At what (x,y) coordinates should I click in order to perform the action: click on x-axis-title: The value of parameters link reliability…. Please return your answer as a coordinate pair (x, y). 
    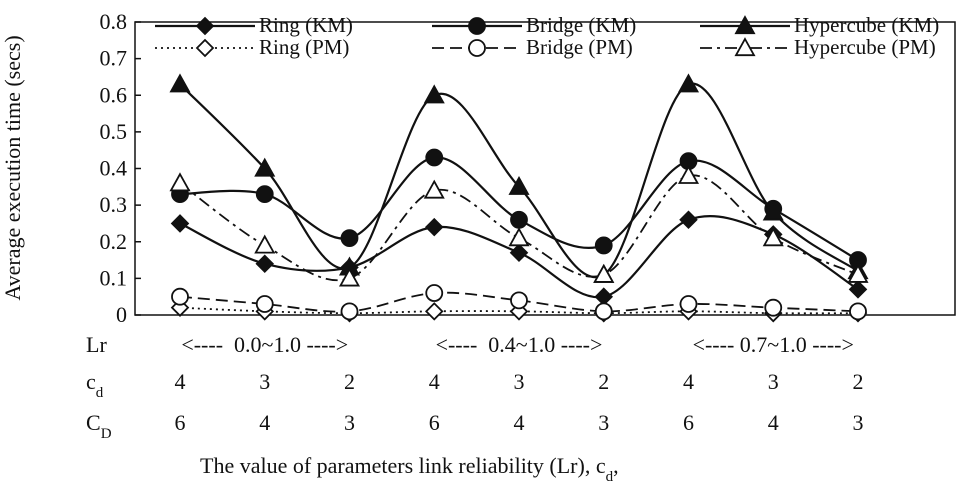
    Looking at the image, I should click on (409, 468).